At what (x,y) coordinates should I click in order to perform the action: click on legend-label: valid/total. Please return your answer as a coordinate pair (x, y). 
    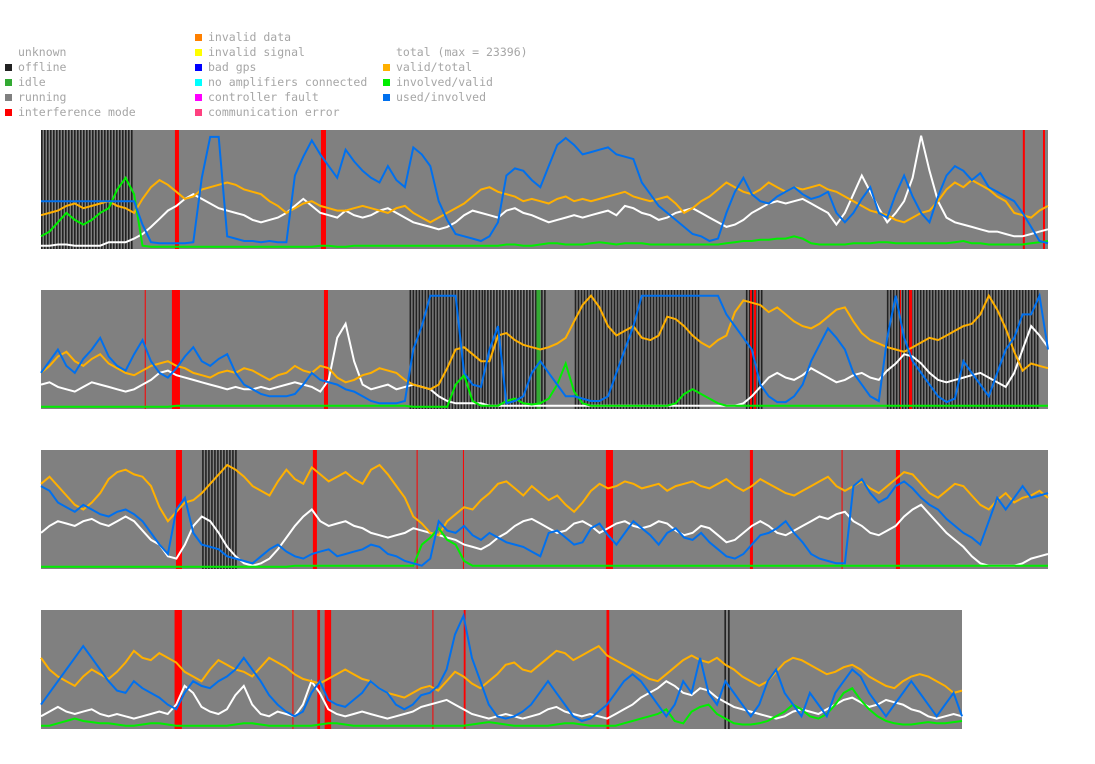
    Looking at the image, I should click on (434, 67).